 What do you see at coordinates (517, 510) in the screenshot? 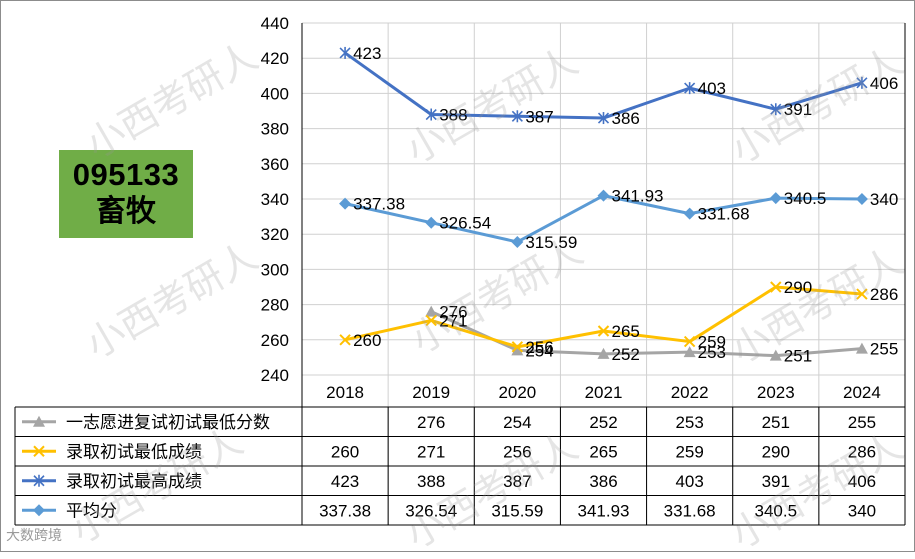
I see `table-cell: 315.59` at bounding box center [517, 510].